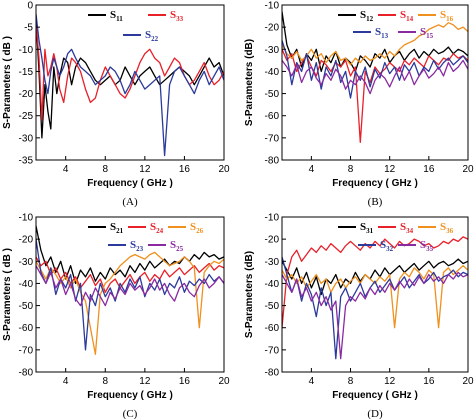 This screenshot has height=419, width=474. I want to click on y-tick-label: -5, so click(28, 28).